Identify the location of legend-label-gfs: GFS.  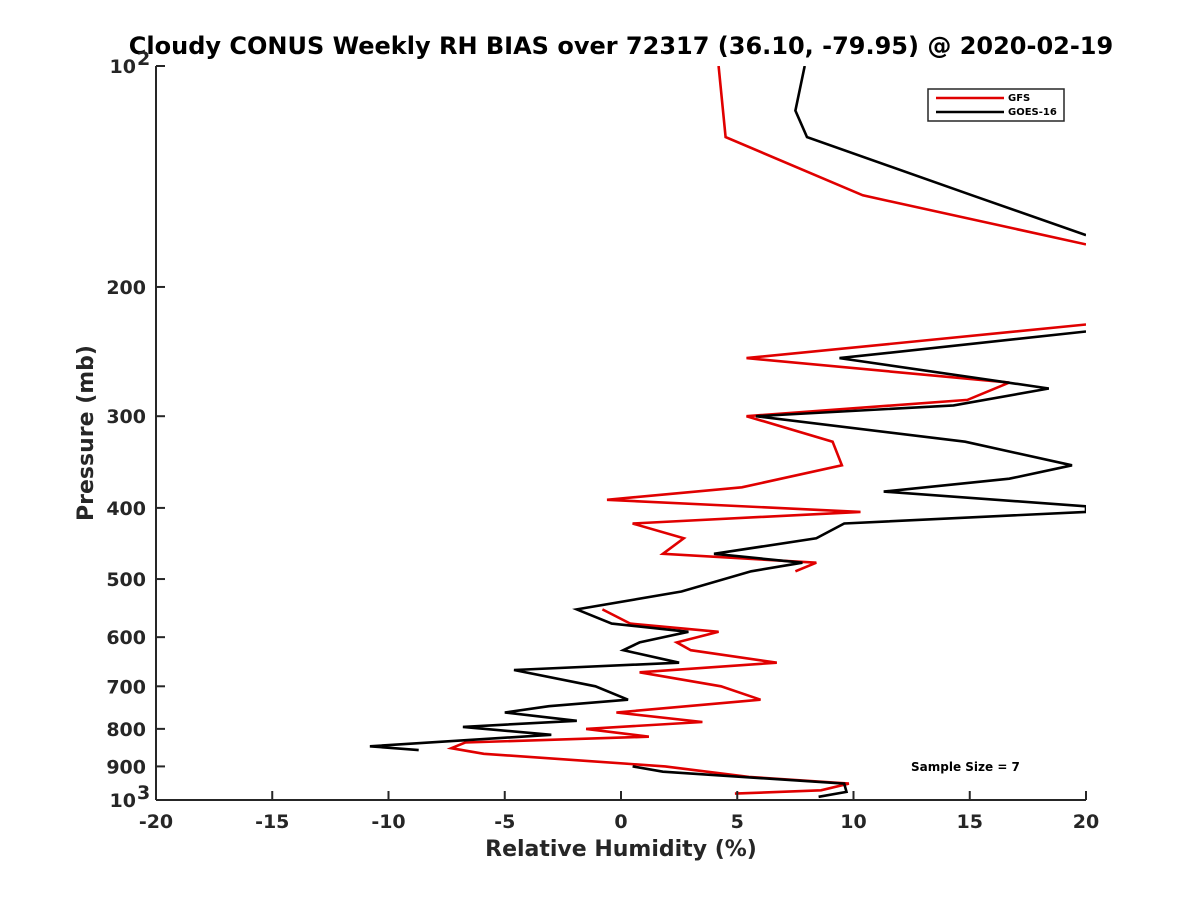
(1019, 98).